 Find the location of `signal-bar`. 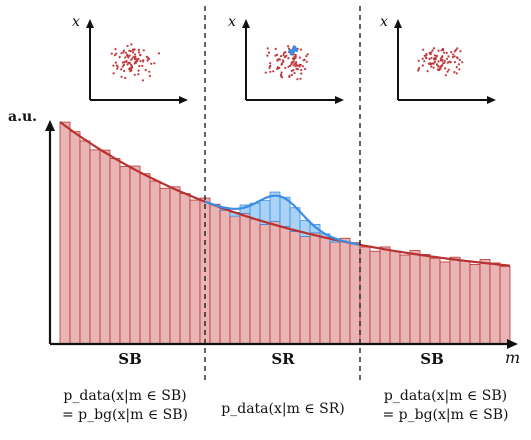

signal-bar is located at coordinates (315, 228).